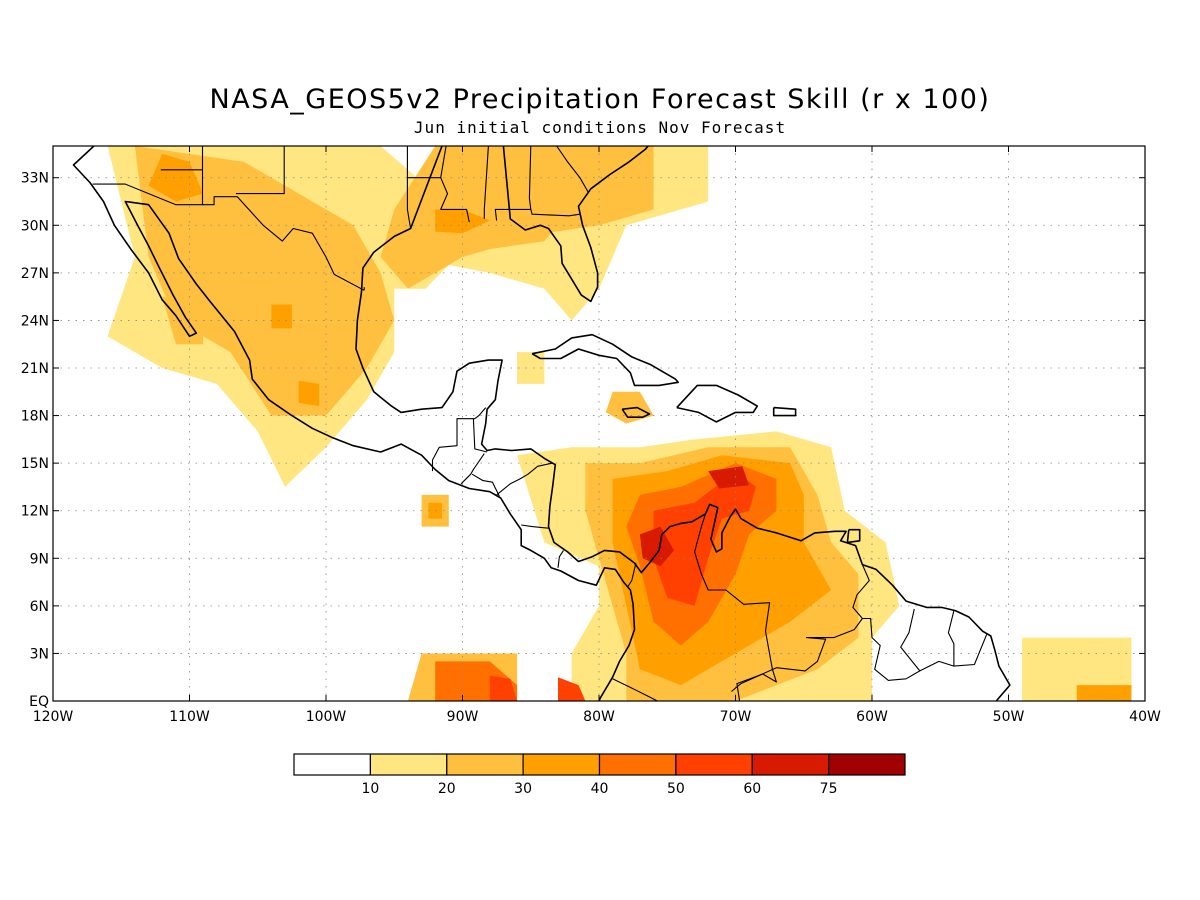 This screenshot has width=1200, height=900. What do you see at coordinates (35, 179) in the screenshot?
I see `lat-label: 33N` at bounding box center [35, 179].